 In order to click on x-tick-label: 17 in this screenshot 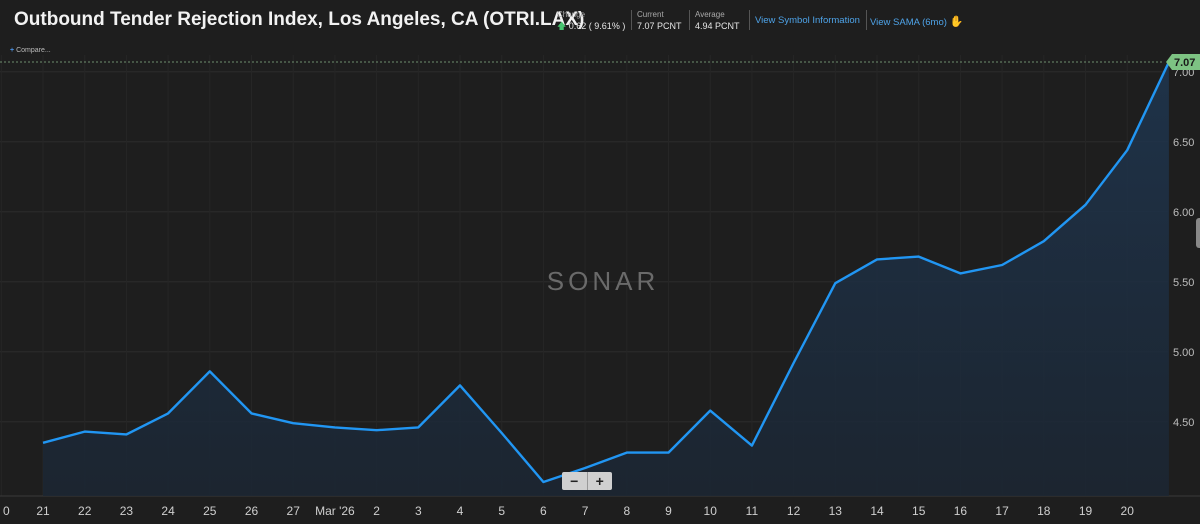, I will do `click(1002, 511)`.